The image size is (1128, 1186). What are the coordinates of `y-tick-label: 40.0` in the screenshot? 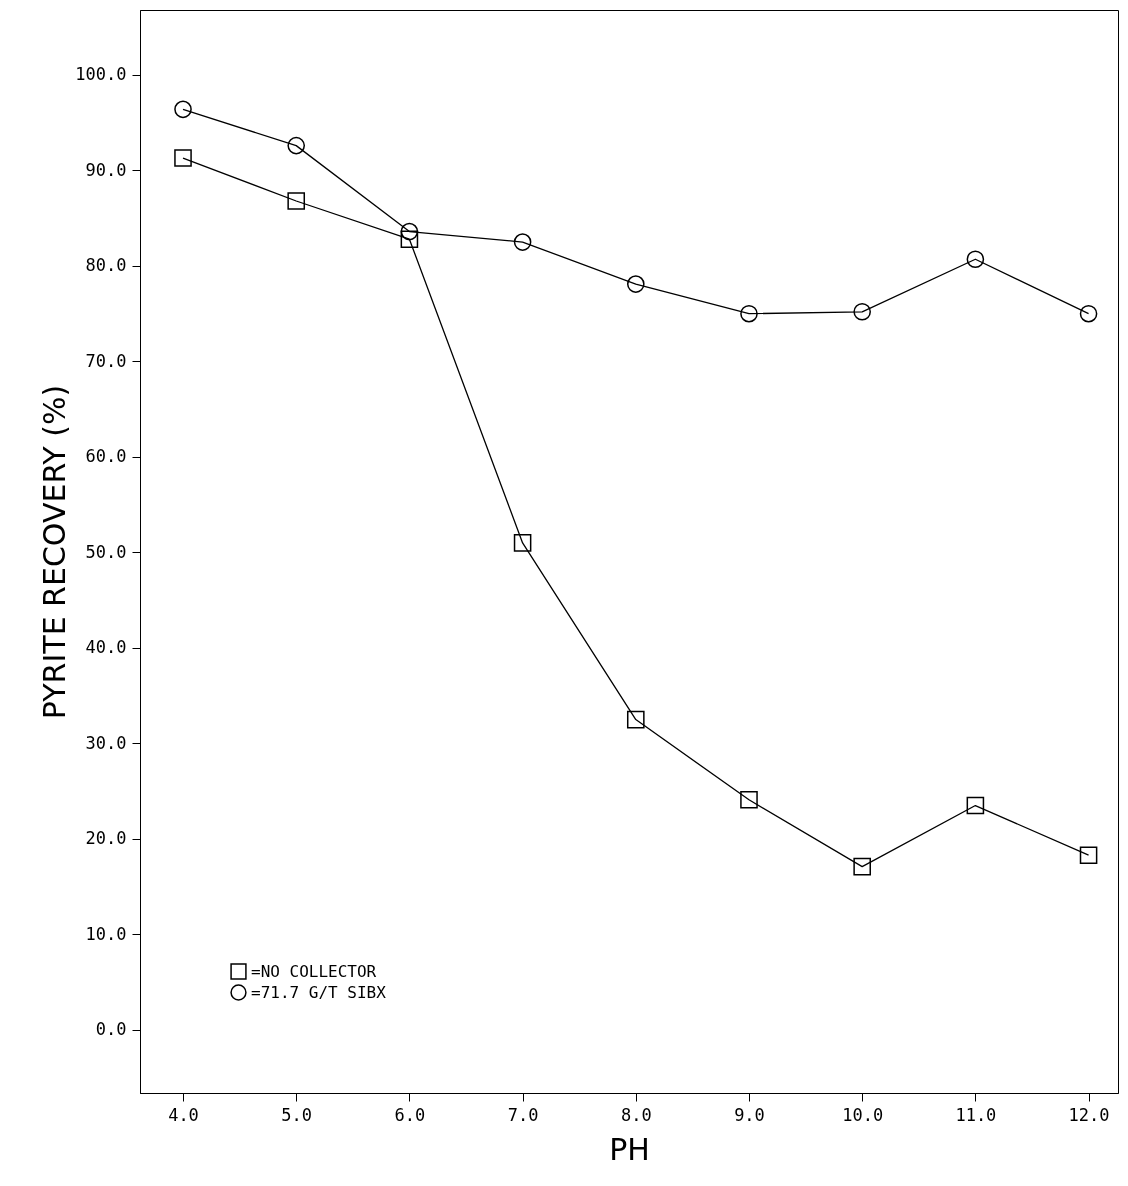 It's located at (106, 647).